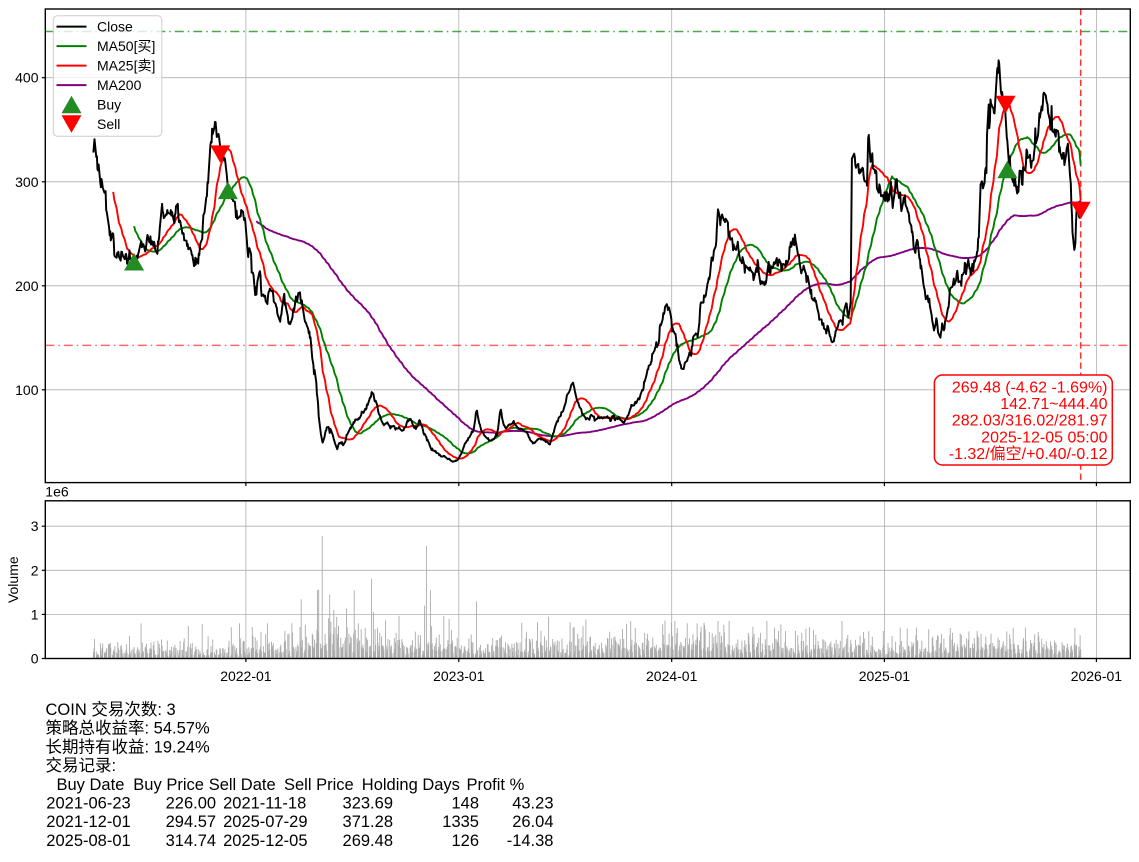  I want to click on svg-text: 2022-01, so click(246, 676).